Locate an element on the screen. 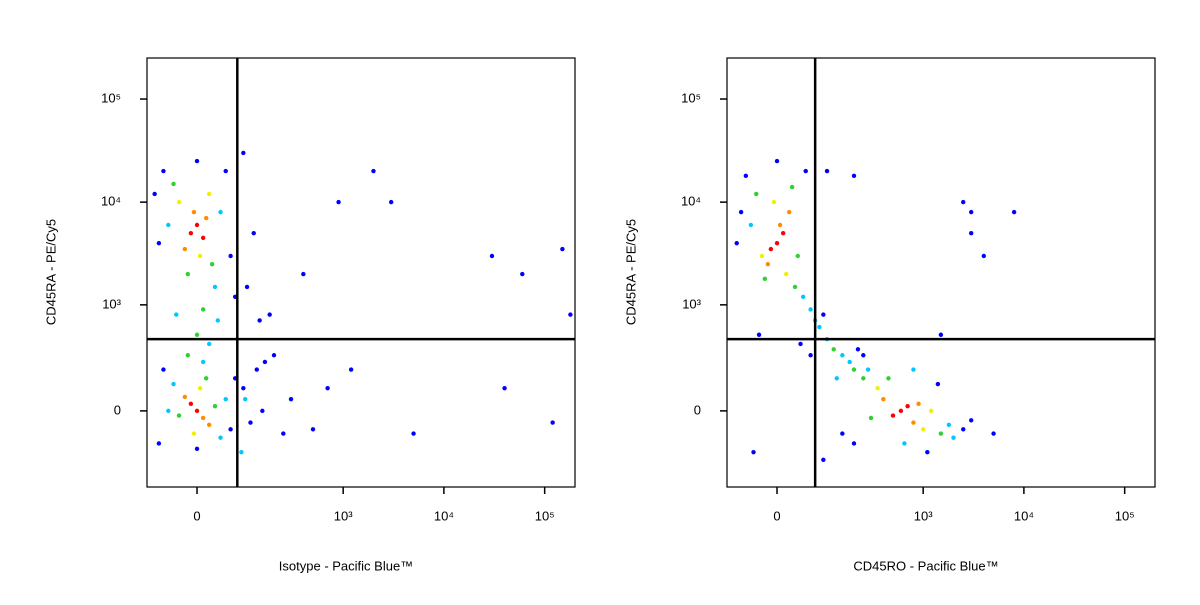 This screenshot has height=605, width=1200. x-tick-label: 10⁵ is located at coordinates (545, 515).